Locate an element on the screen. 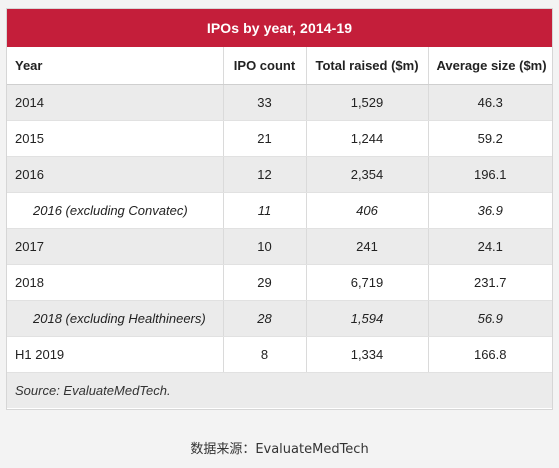 Image resolution: width=559 pixels, height=468 pixels. cell-ipo-count: 12 is located at coordinates (265, 174).